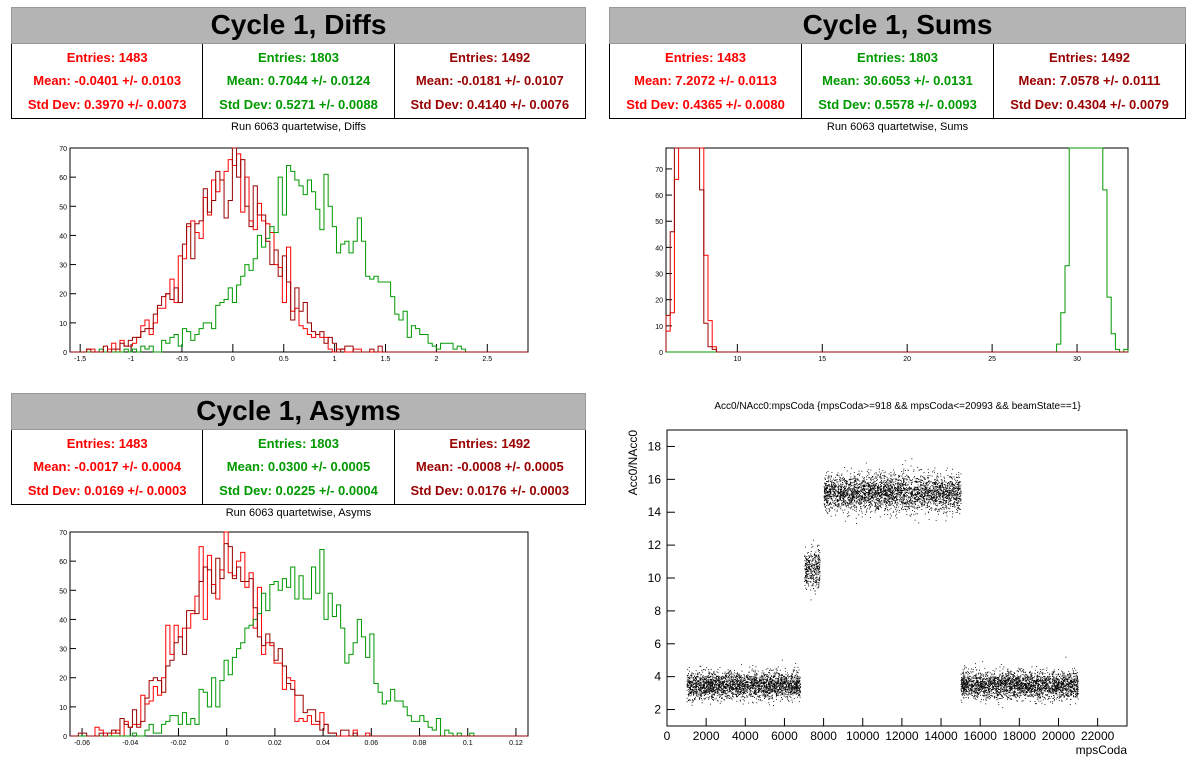  I want to click on y-tick-label: 12, so click(655, 545).